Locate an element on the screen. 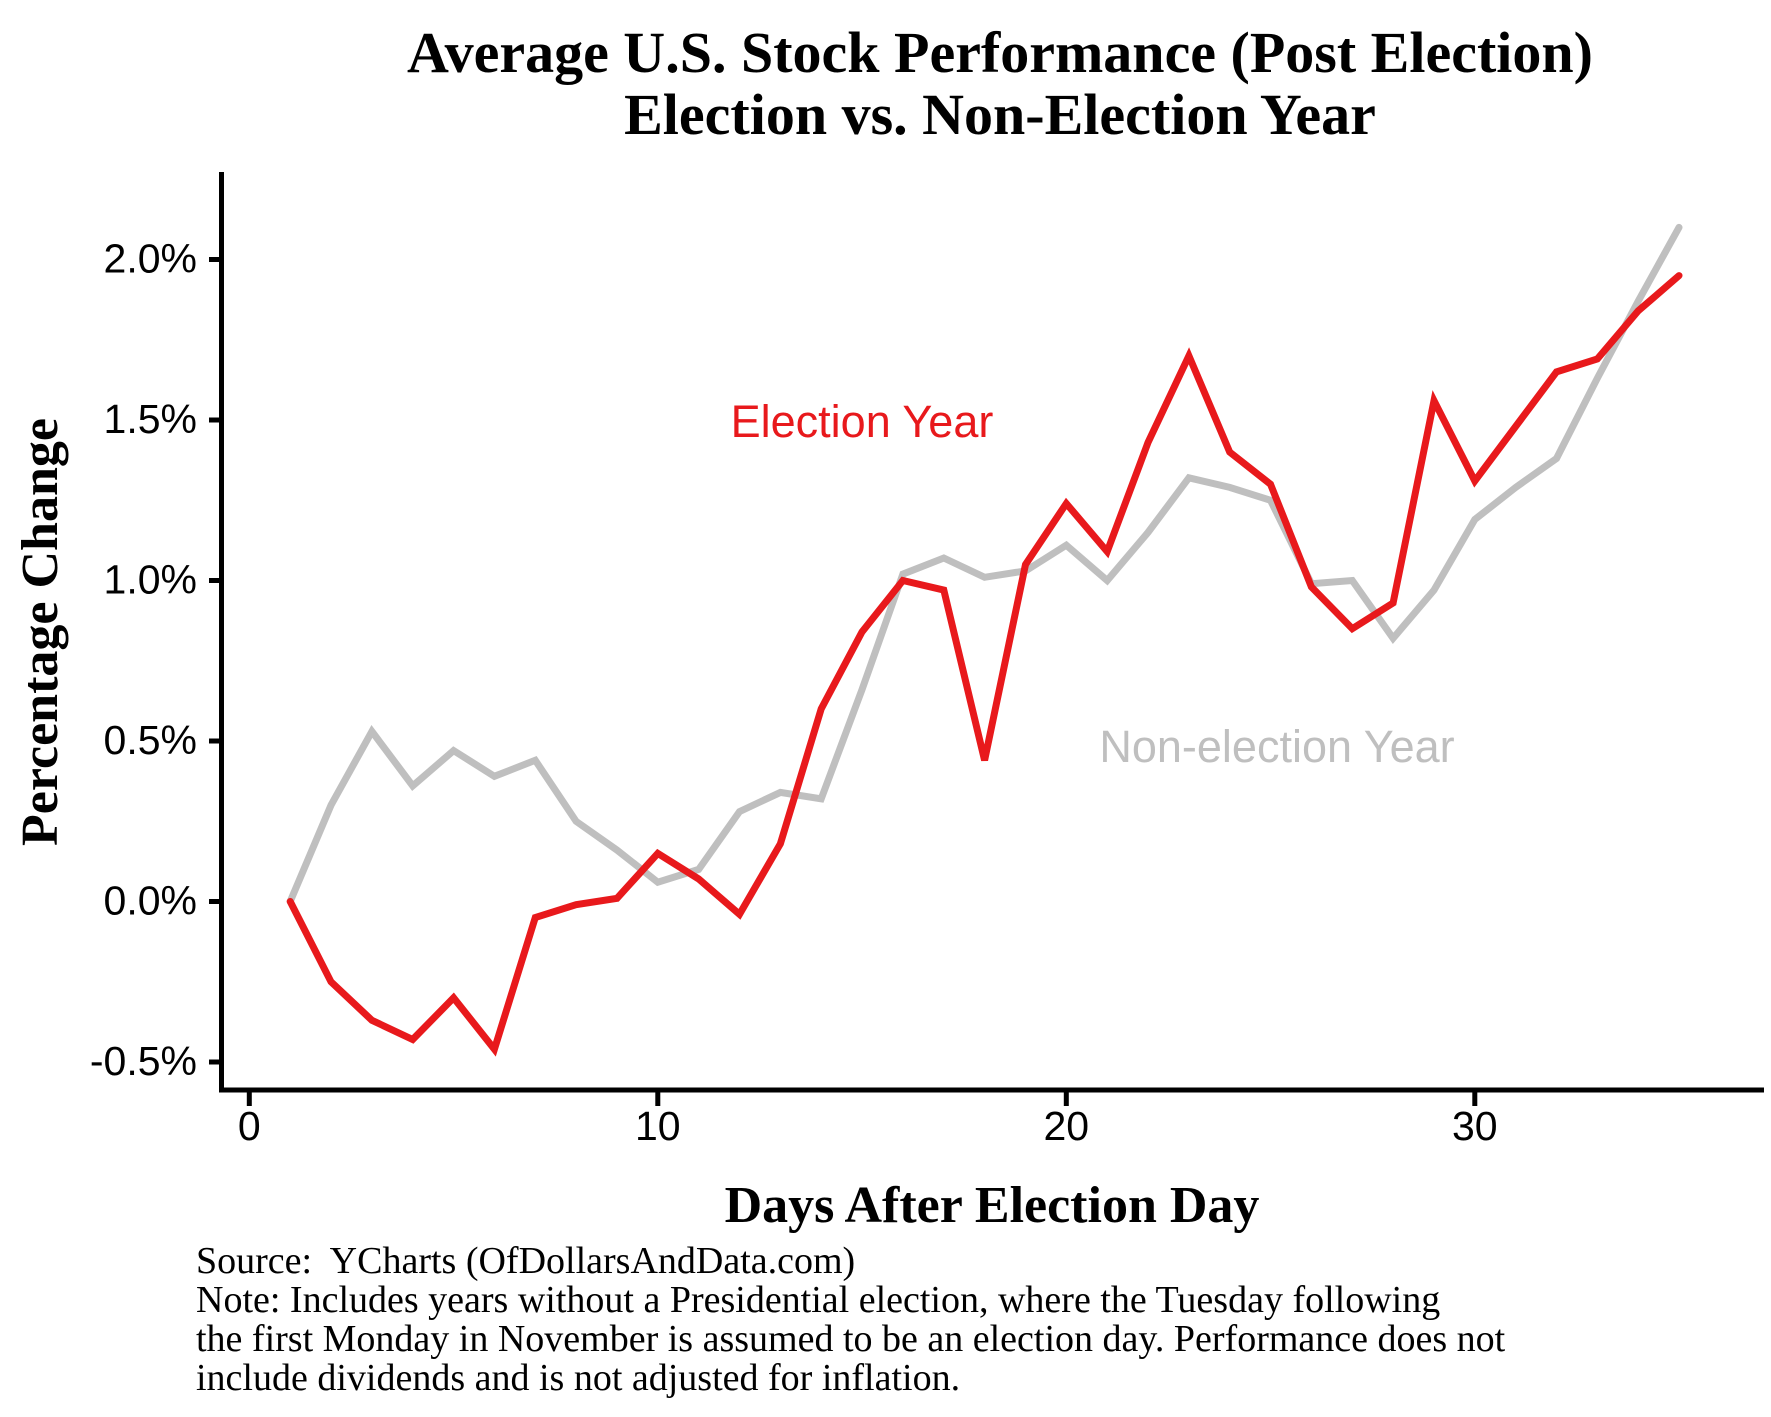 Image resolution: width=1771 pixels, height=1417 pixels. chart-title-line-2: Election vs. Non-Election Year is located at coordinates (1000, 114).